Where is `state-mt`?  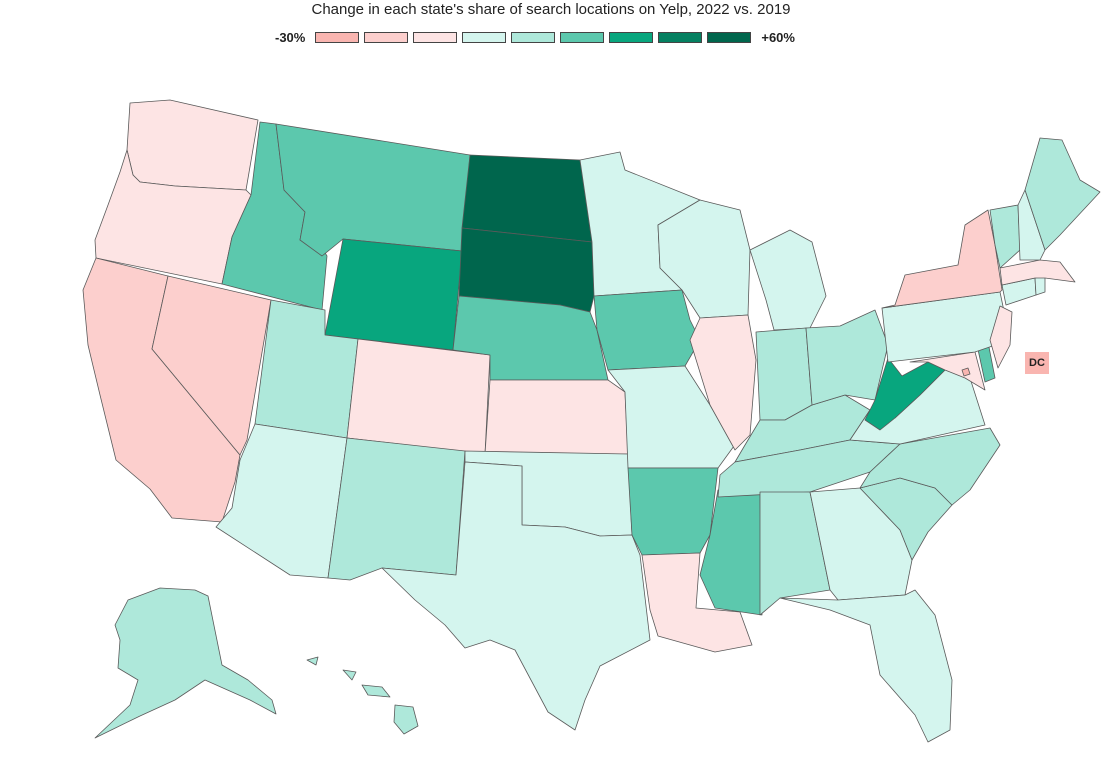
state-mt is located at coordinates (373, 190).